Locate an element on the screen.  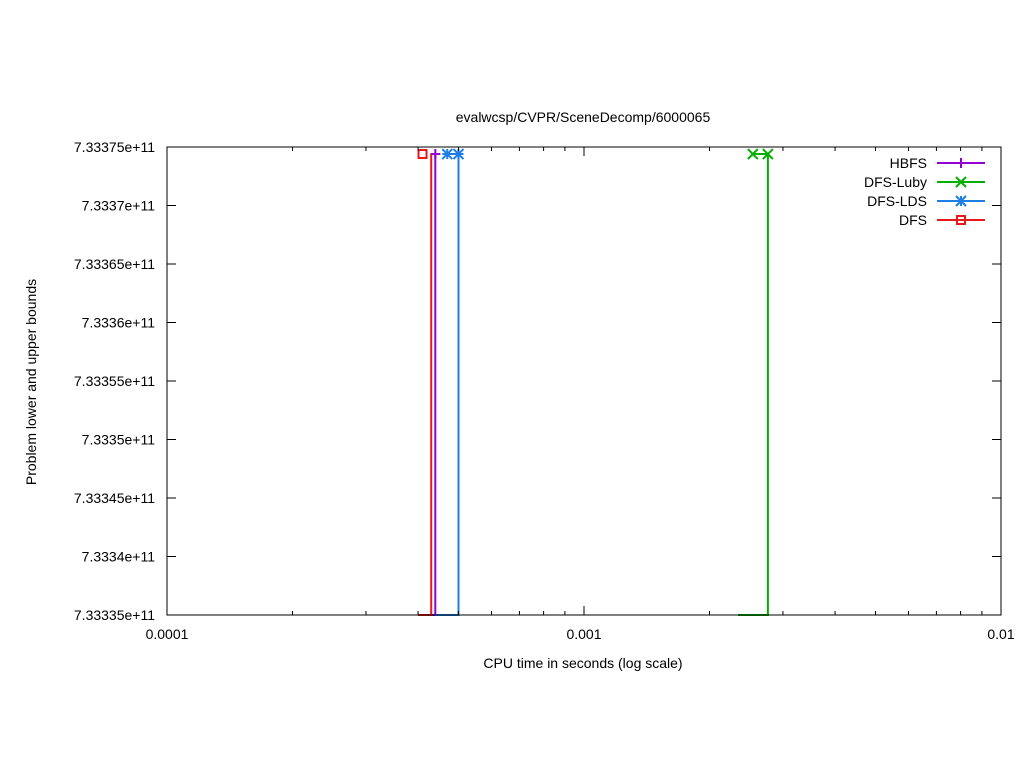
legend-entry: DFS-LDS is located at coordinates (926, 201).